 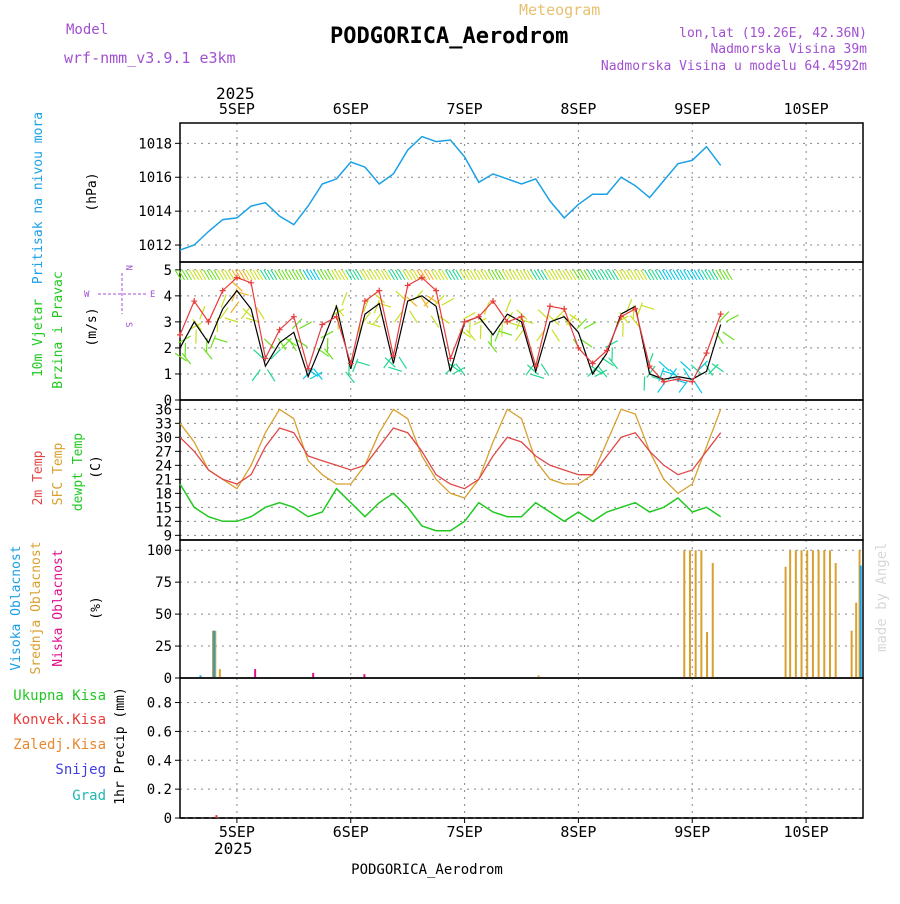 I want to click on pressure-ytick: 1016, so click(x=155, y=178).